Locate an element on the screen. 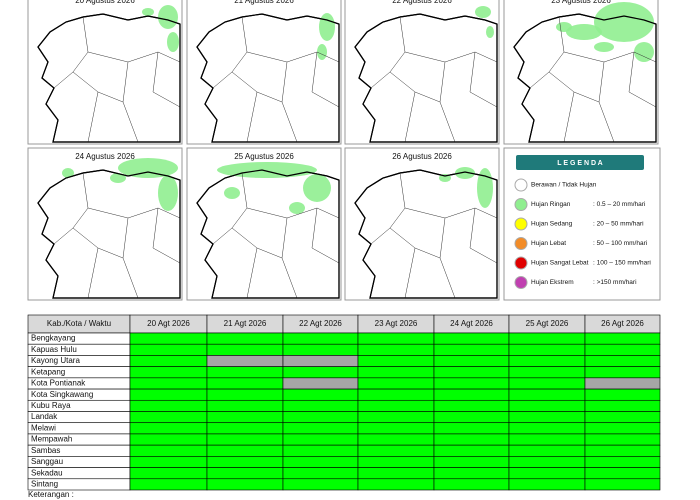 Image resolution: width=700 pixels, height=500 pixels. map-panel: 20 Agustus 2026 is located at coordinates (105, 72).